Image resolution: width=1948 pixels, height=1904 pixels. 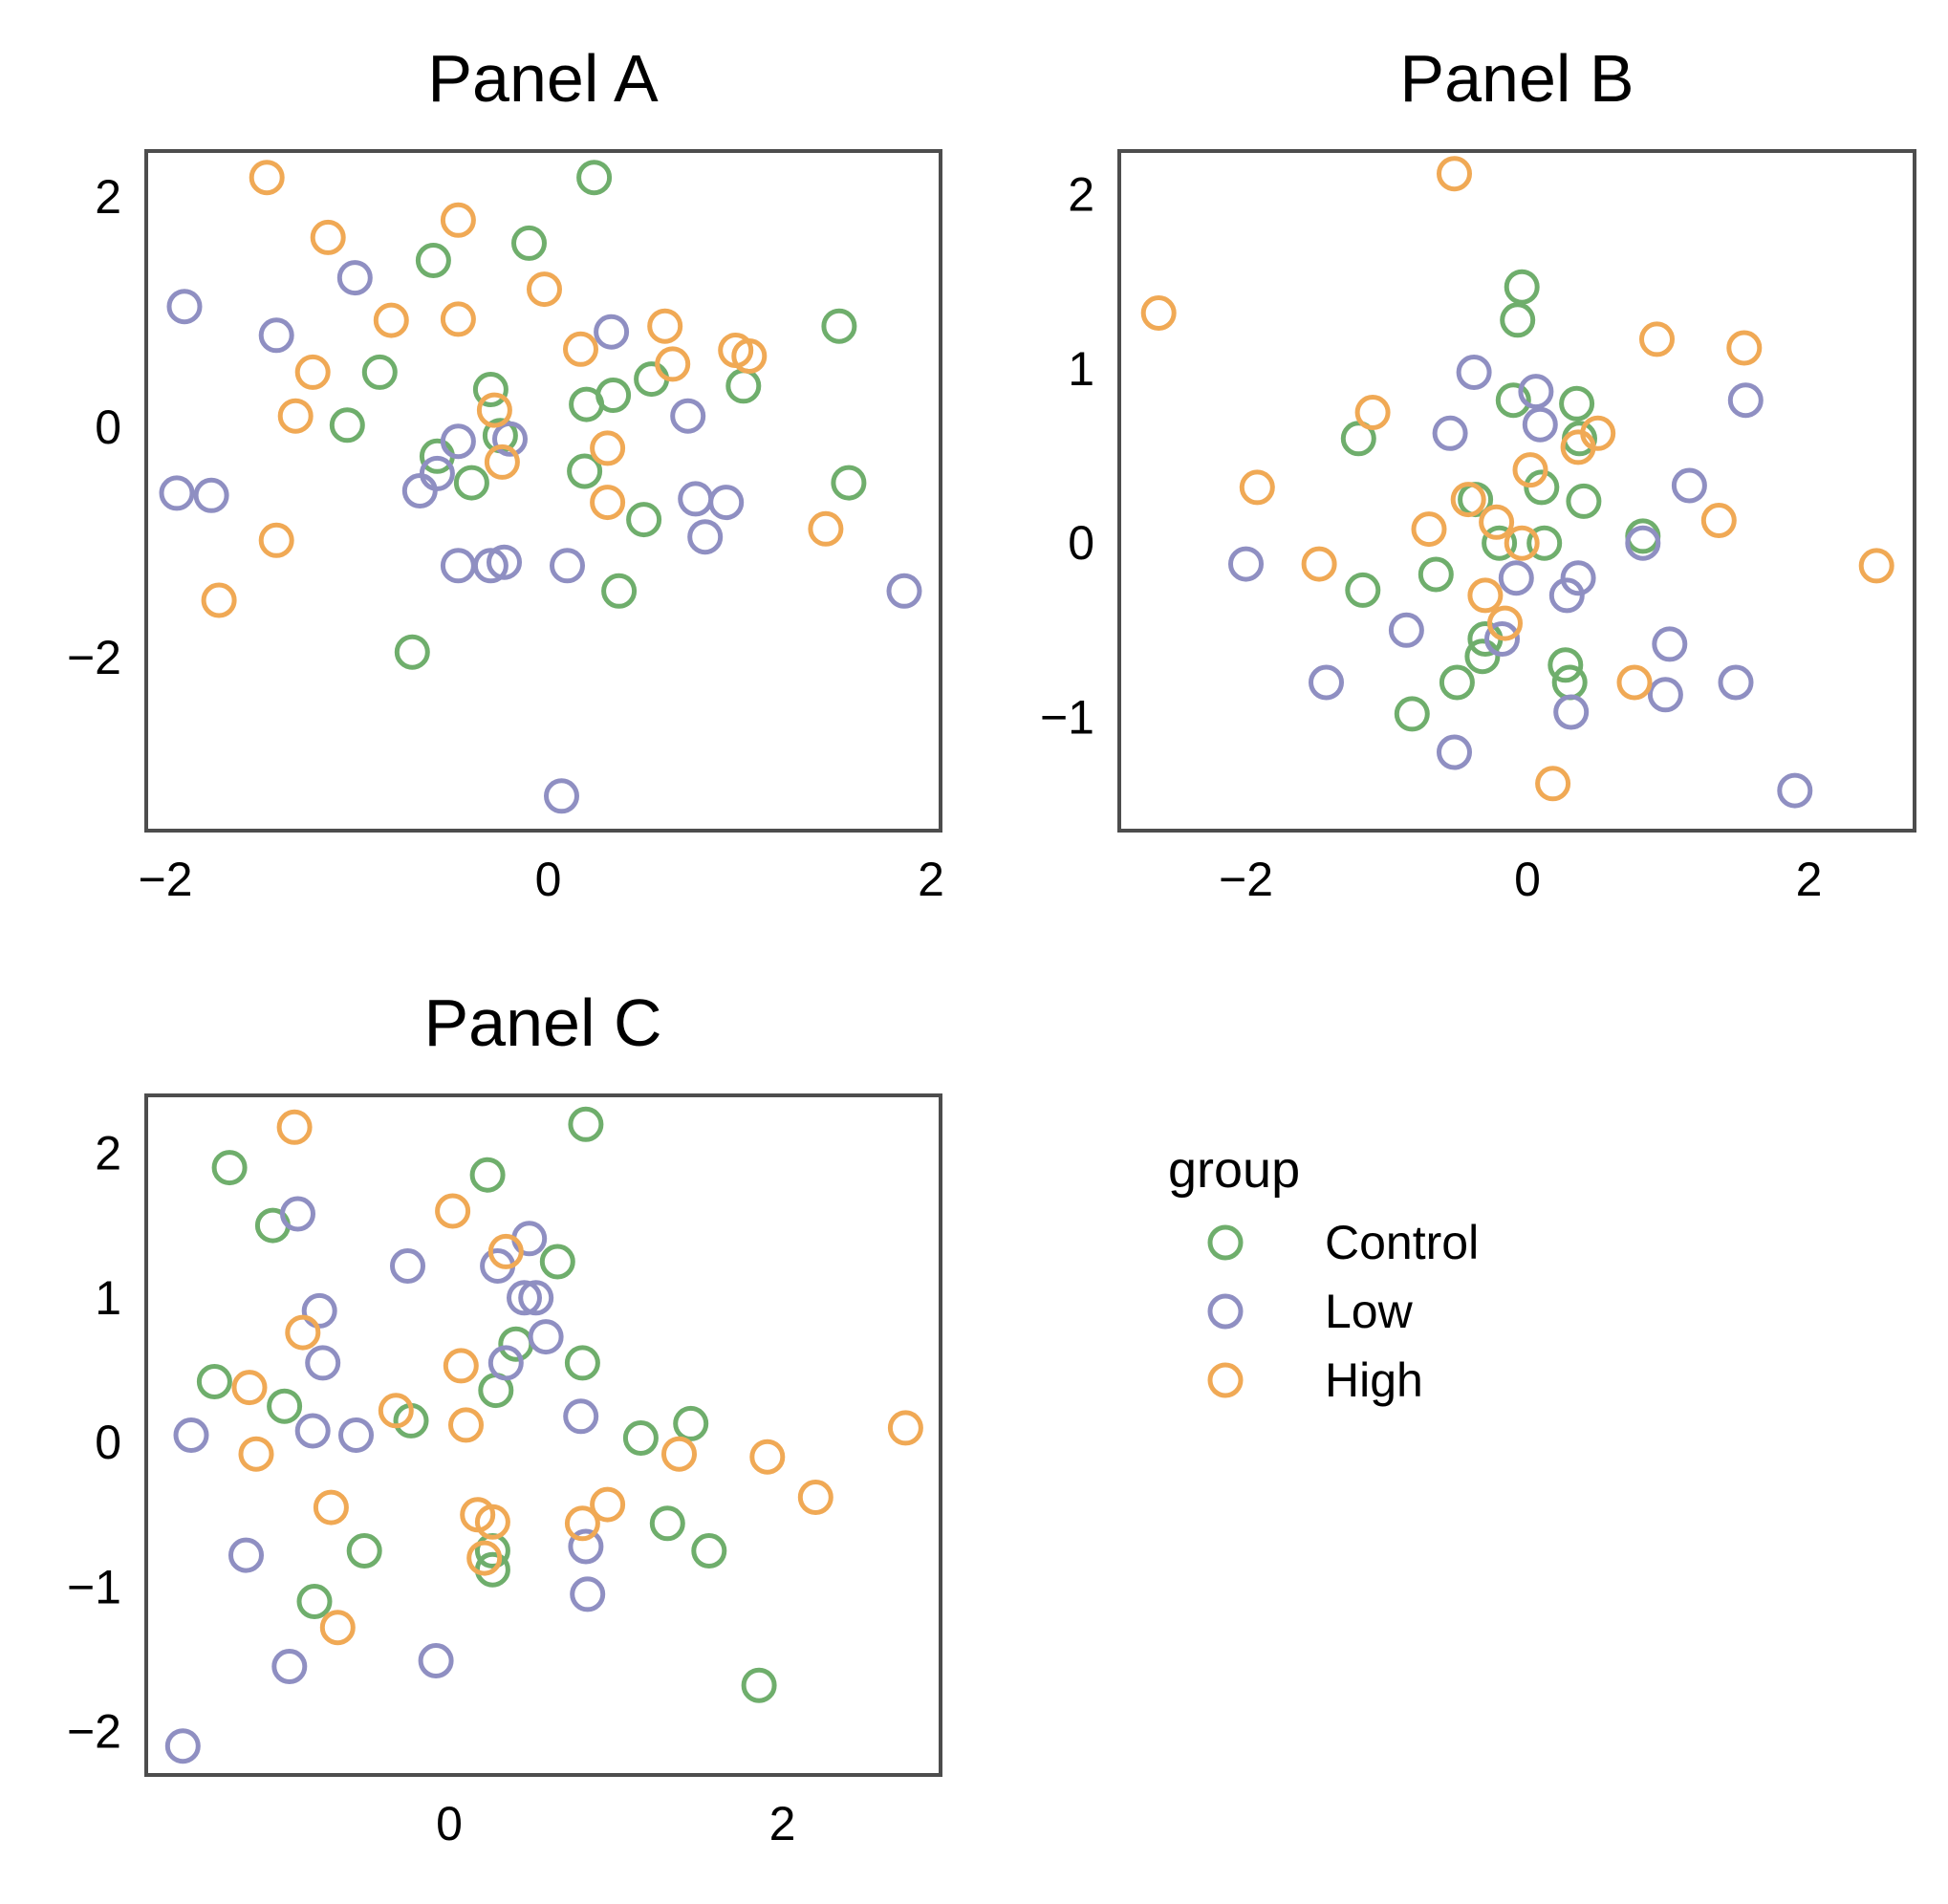 I want to click on panel-title: Panel C, so click(x=542, y=1022).